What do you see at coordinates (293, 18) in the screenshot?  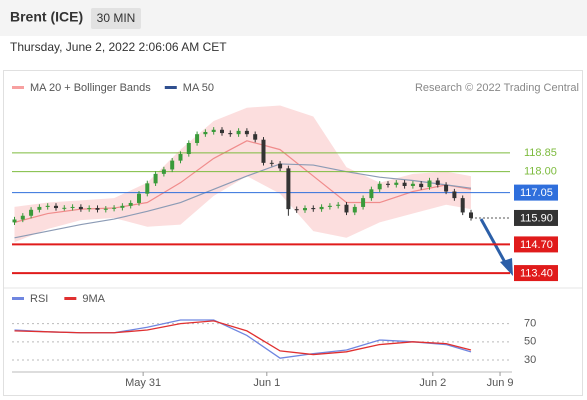 I see `header-bar` at bounding box center [293, 18].